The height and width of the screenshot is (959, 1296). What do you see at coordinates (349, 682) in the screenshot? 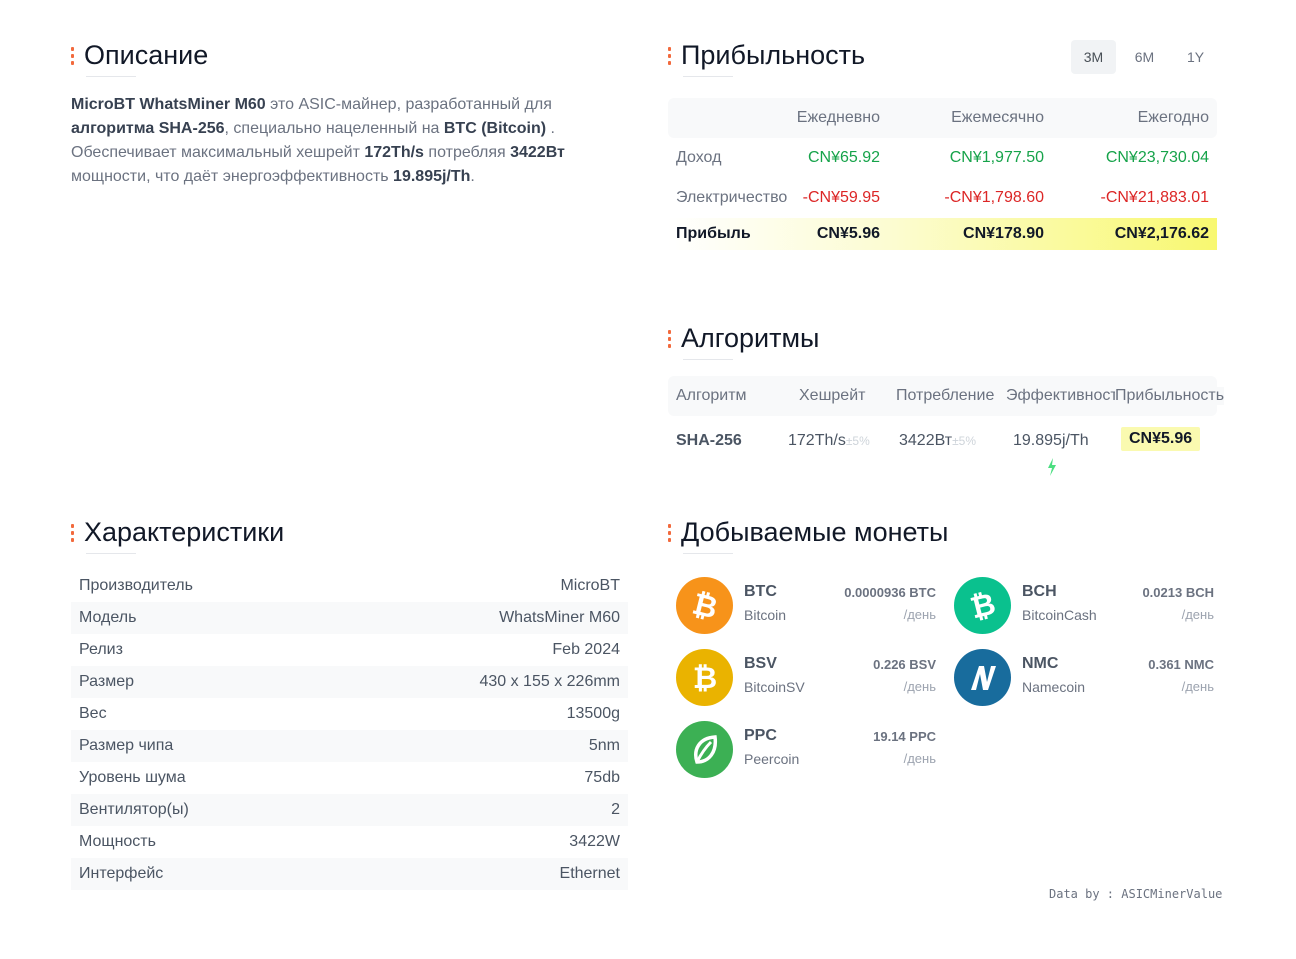
I see `spec-row-size: Размер 430 x 155 x 226mm` at bounding box center [349, 682].